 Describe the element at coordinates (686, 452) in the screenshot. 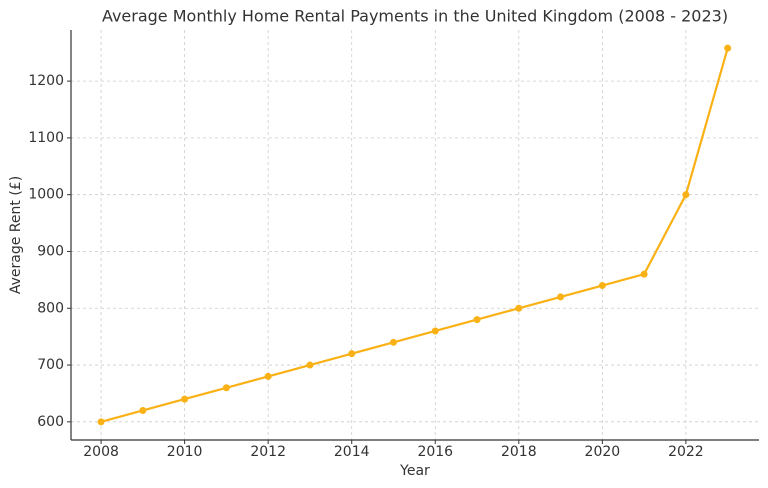

I see `x-tick-label: 2022` at that location.